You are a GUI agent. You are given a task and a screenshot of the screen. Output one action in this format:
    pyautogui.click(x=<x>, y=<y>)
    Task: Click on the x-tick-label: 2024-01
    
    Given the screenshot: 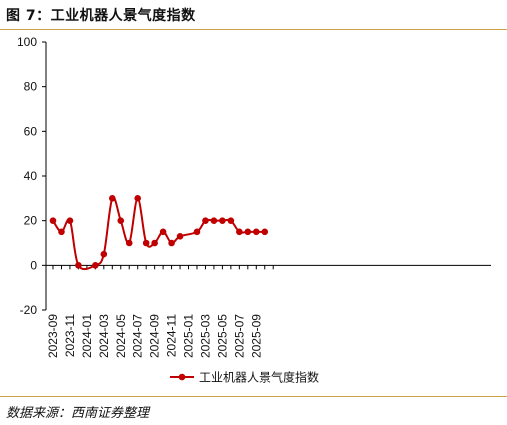 What is the action you would take?
    pyautogui.click(x=87, y=336)
    